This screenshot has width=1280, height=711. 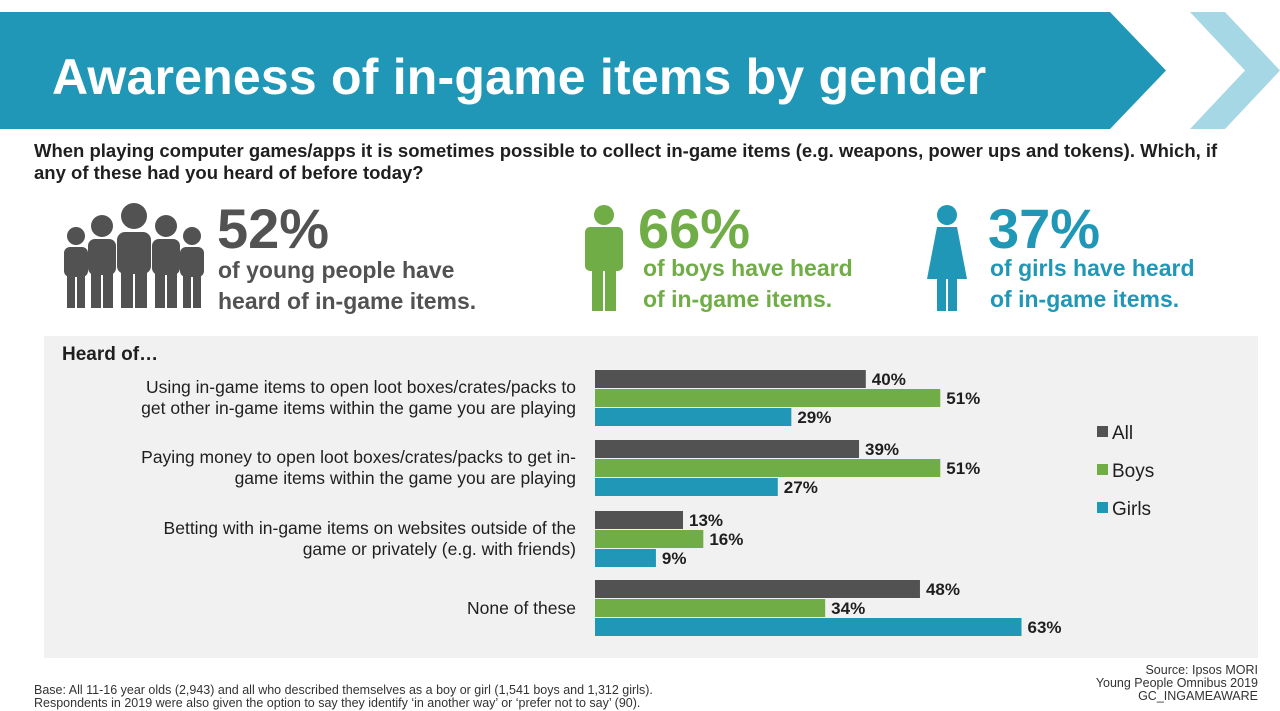 I want to click on category-label: None of these, so click(x=306, y=608).